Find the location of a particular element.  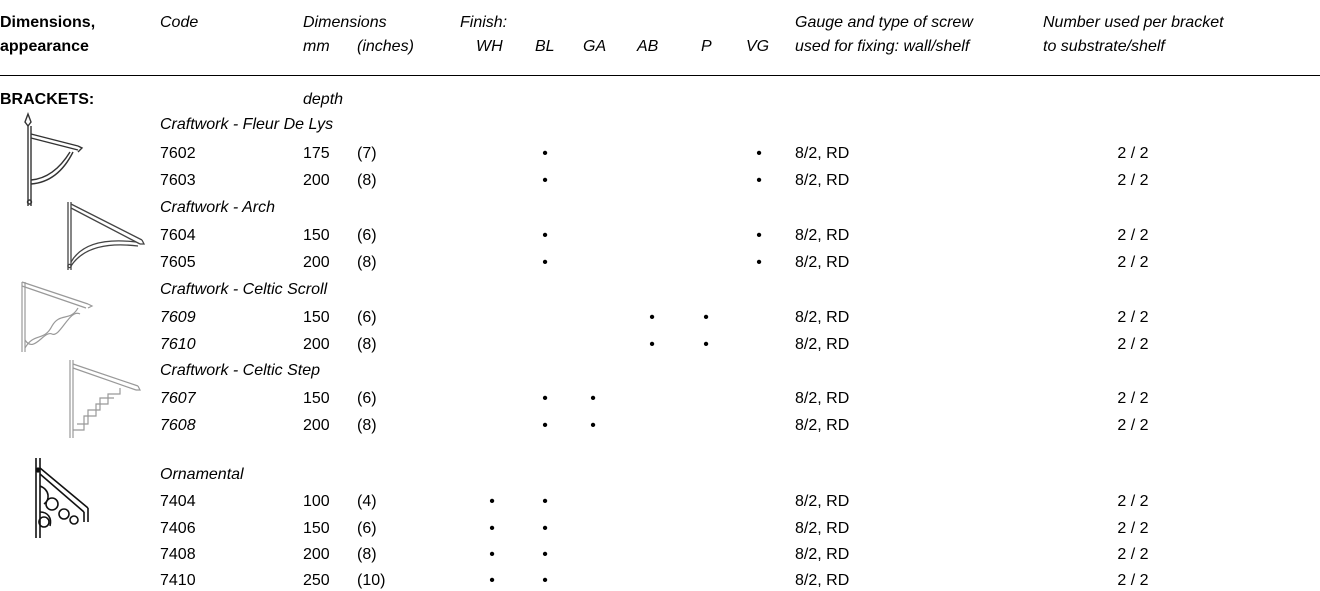

header-finish-p: P is located at coordinates (706, 46).